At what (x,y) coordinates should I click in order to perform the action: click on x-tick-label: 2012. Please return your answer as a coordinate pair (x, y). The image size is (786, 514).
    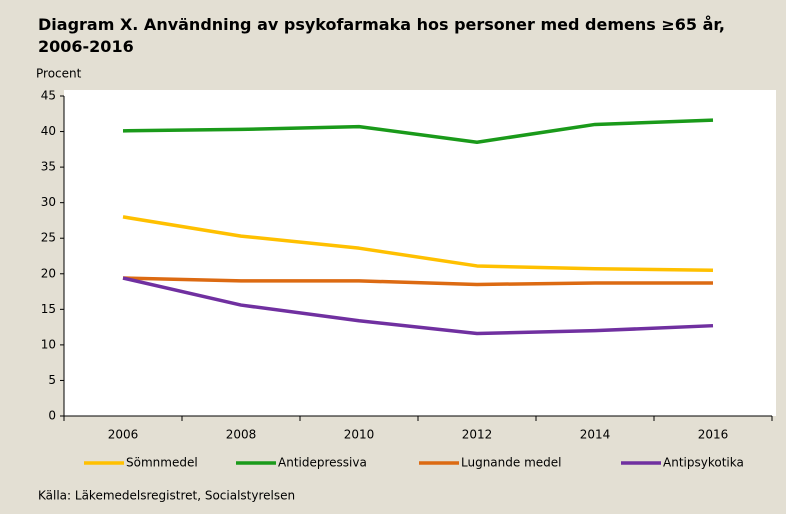
    Looking at the image, I should click on (477, 435).